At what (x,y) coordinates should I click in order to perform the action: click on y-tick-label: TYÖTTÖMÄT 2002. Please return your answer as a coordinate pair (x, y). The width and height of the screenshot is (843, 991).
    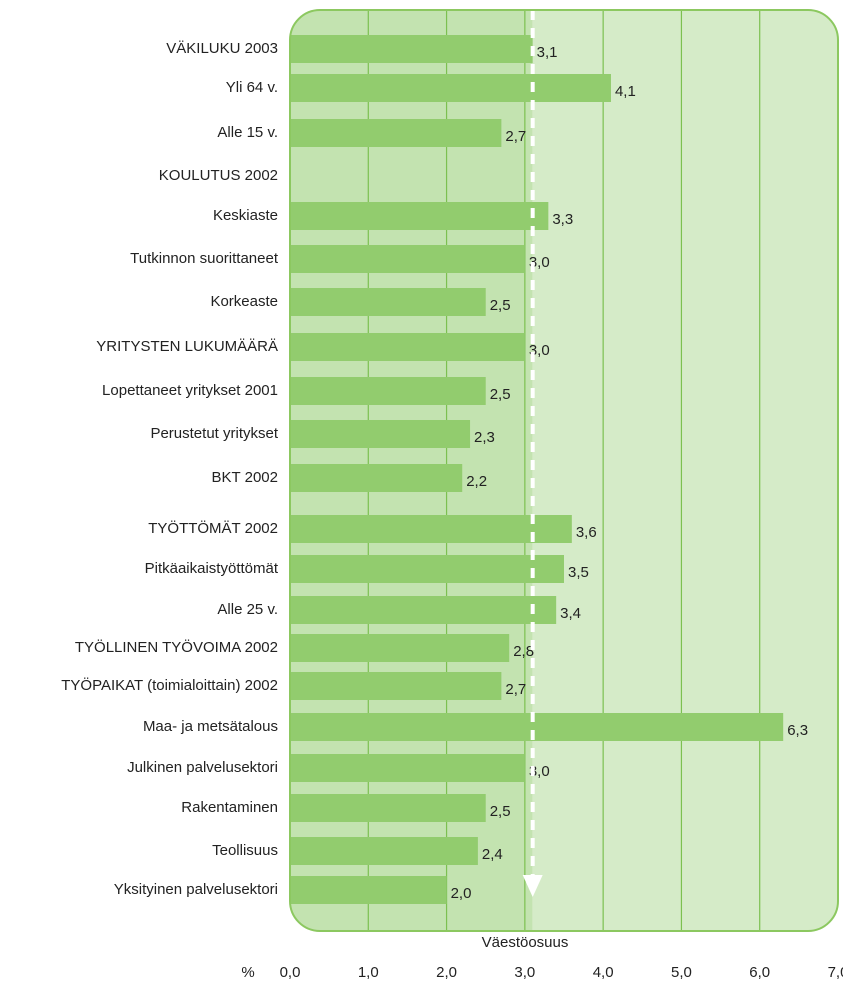
    Looking at the image, I should click on (213, 528).